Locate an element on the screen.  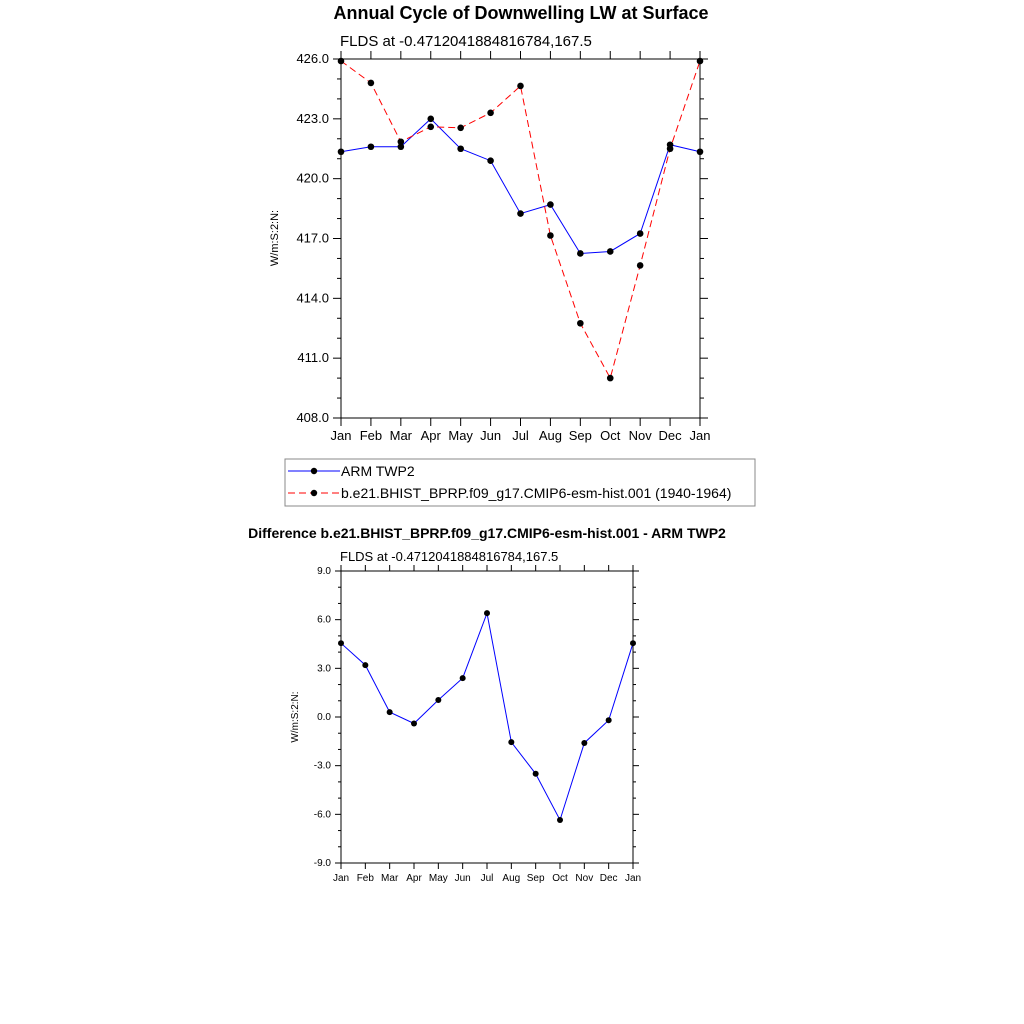
top-x-tick-label: Feb is located at coordinates (371, 435).